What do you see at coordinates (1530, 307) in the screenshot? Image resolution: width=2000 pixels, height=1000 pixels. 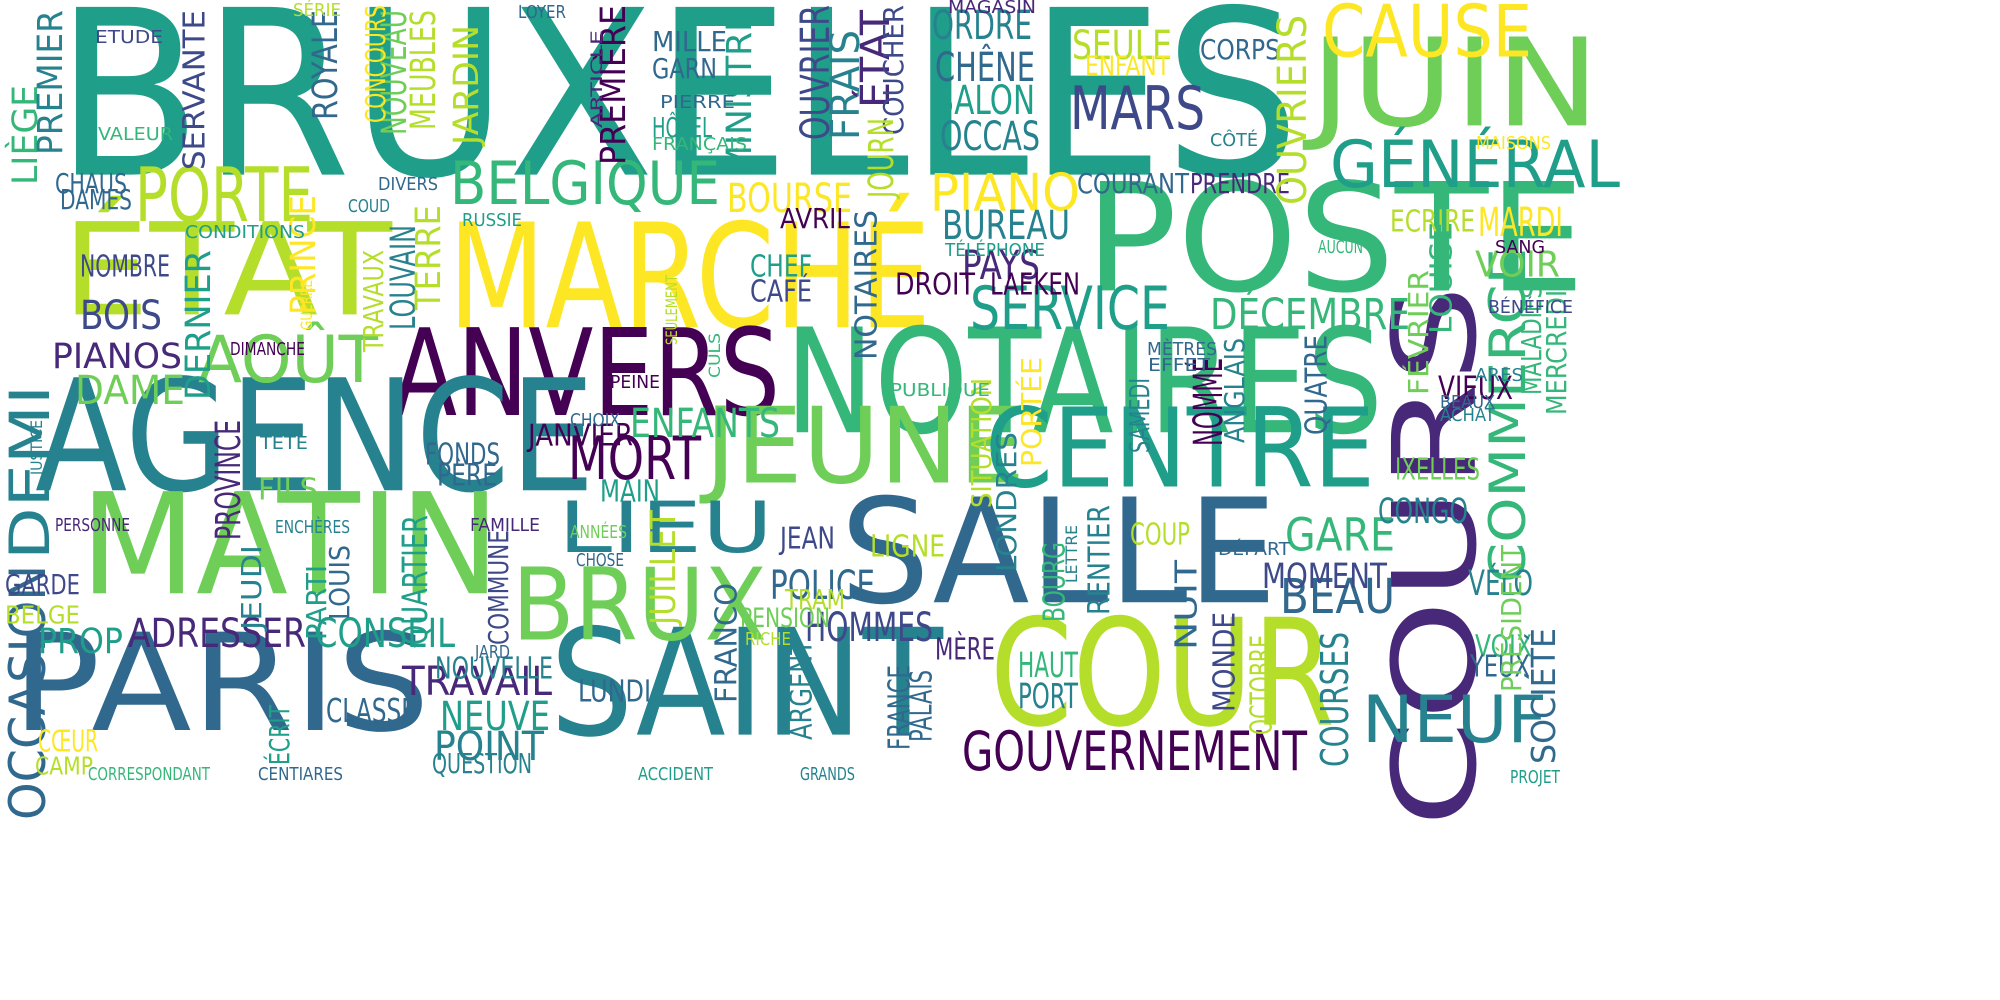 I see `word-bénéfice: BÉNÉFICE` at bounding box center [1530, 307].